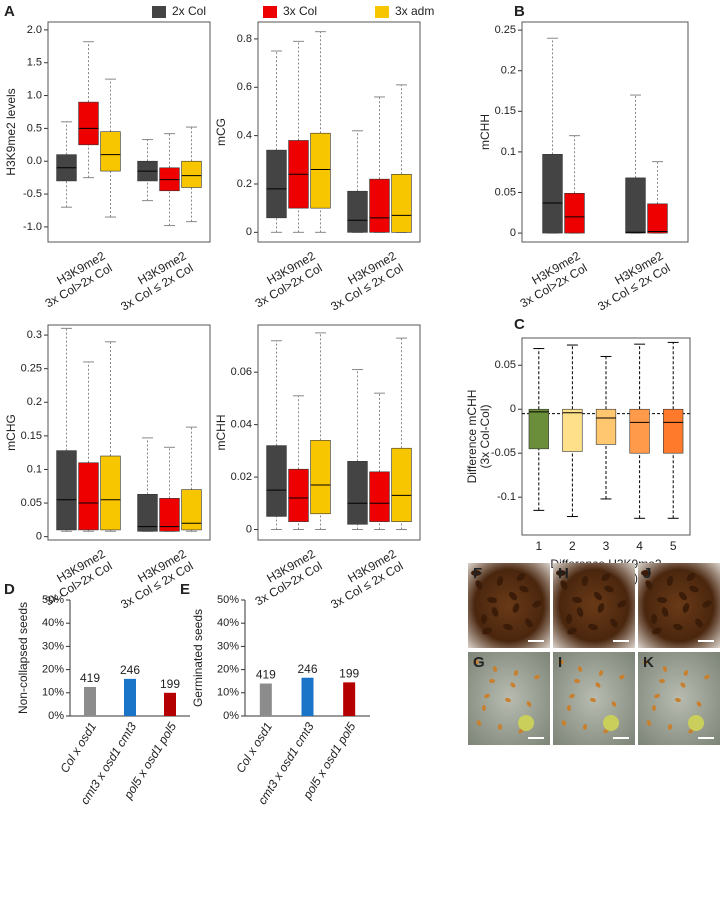 This screenshot has width=725, height=898. Describe the element at coordinates (519, 324) in the screenshot. I see `panel-letter: C` at that location.